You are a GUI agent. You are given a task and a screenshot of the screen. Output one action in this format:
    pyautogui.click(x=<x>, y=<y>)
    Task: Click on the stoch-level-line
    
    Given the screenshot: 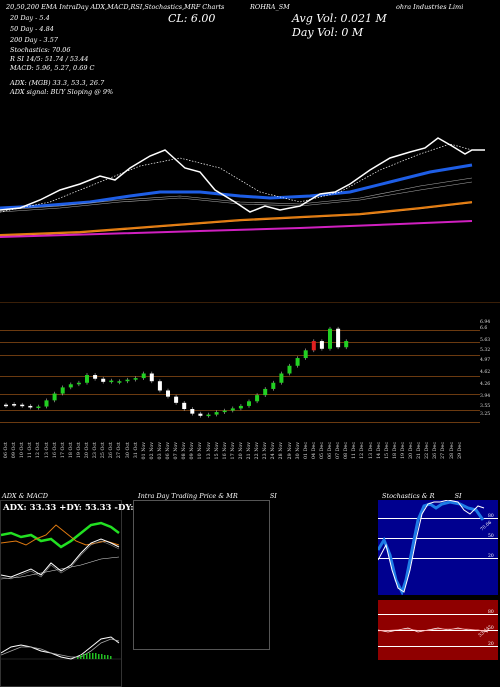 What is the action you would take?
    pyautogui.click(x=438, y=518)
    